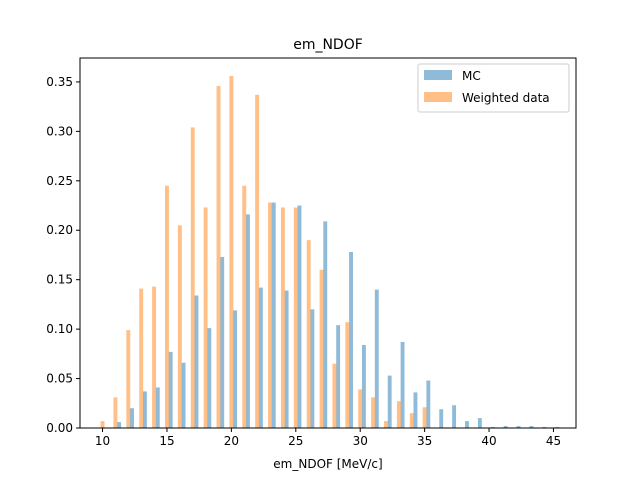 This screenshot has width=640, height=480. Describe the element at coordinates (438, 97) in the screenshot. I see `legend-swatch-weighted-data` at that location.